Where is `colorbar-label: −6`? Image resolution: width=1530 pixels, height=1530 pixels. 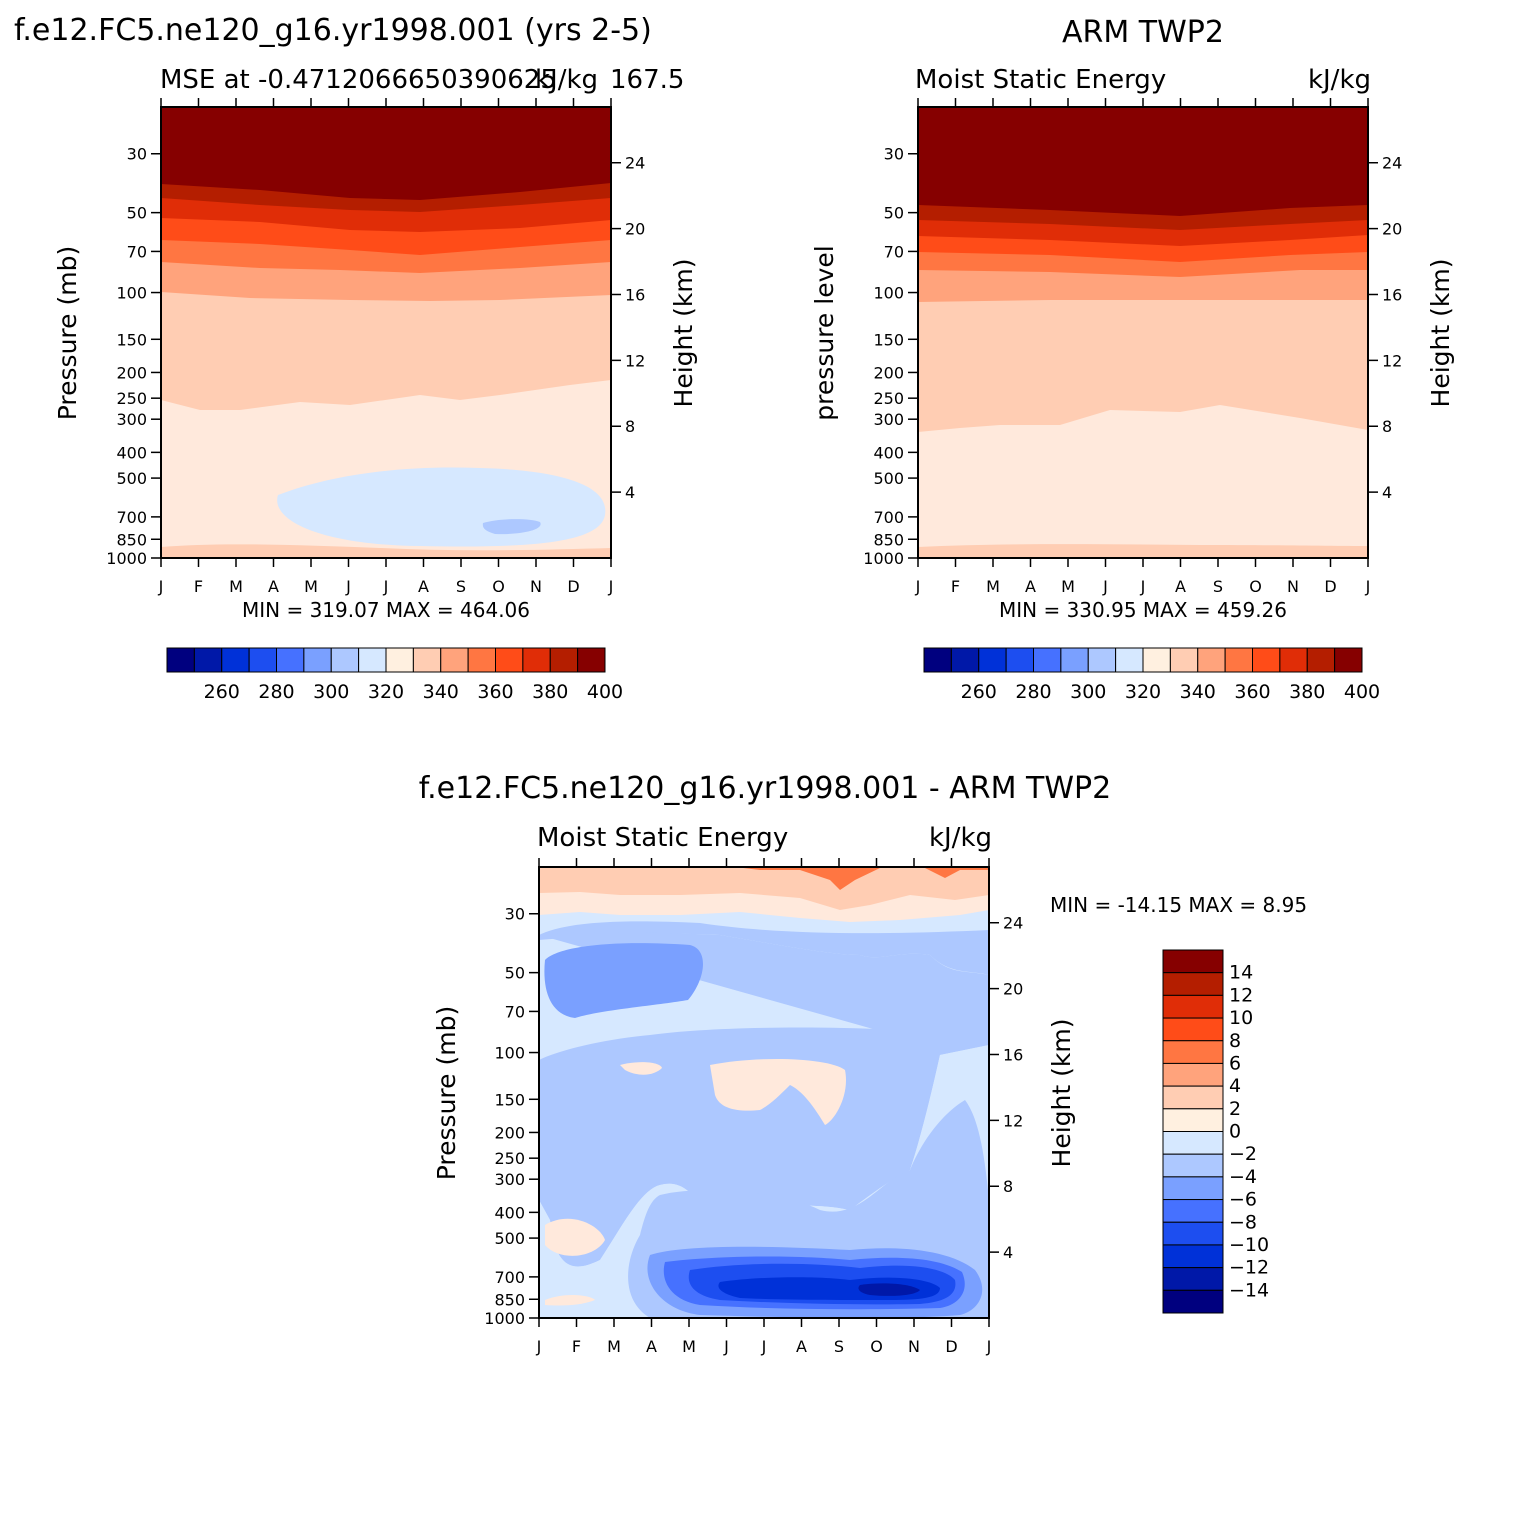 colorbar-label: −6 is located at coordinates (1243, 1200).